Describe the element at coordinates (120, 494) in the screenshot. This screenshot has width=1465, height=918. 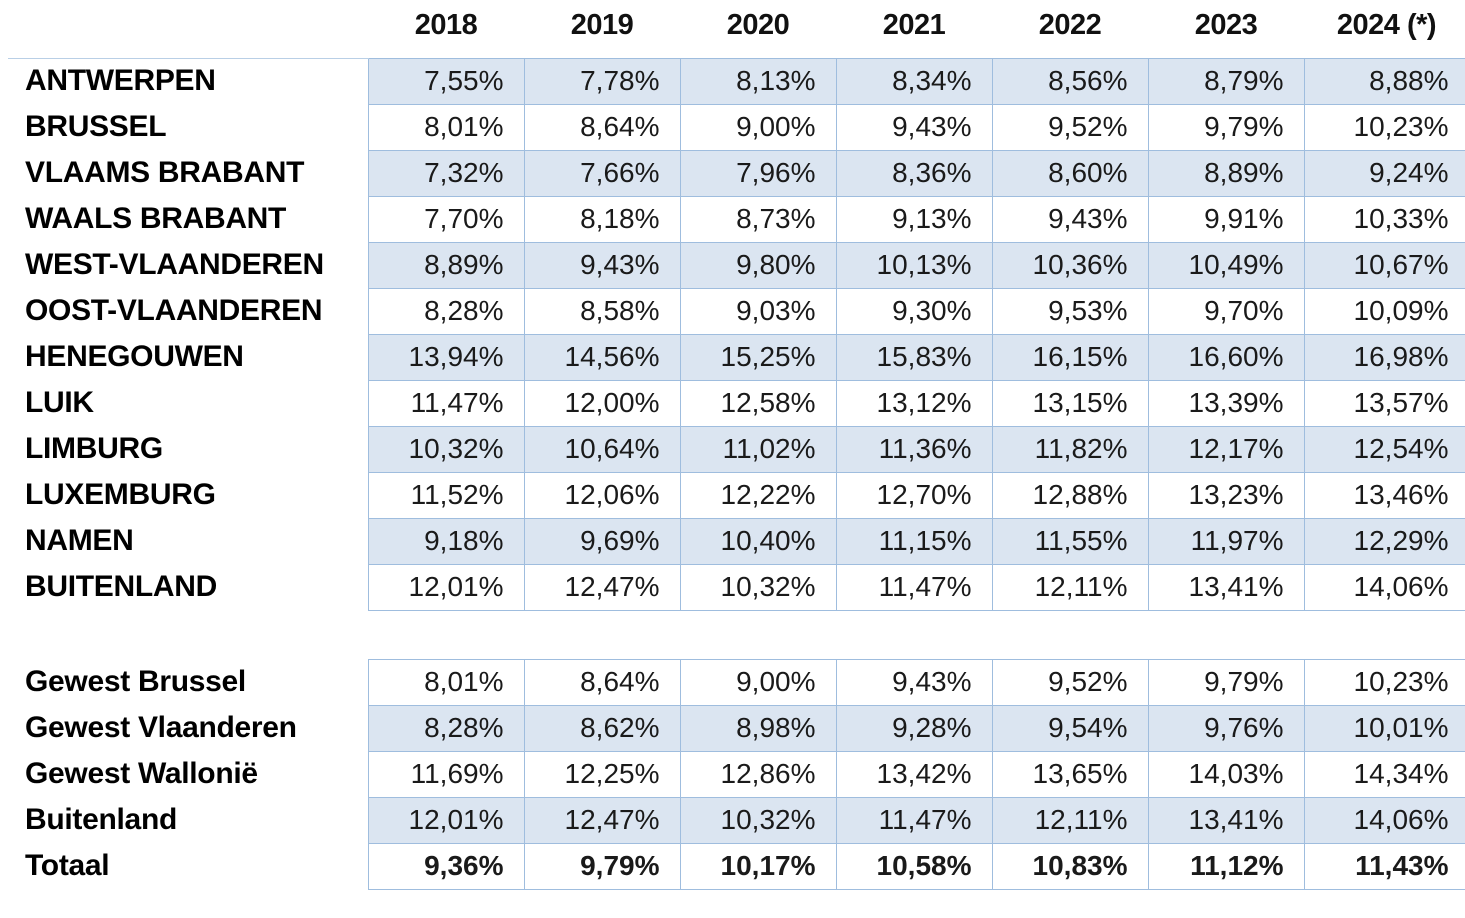
I see `row-label: LUXEMBURG` at that location.